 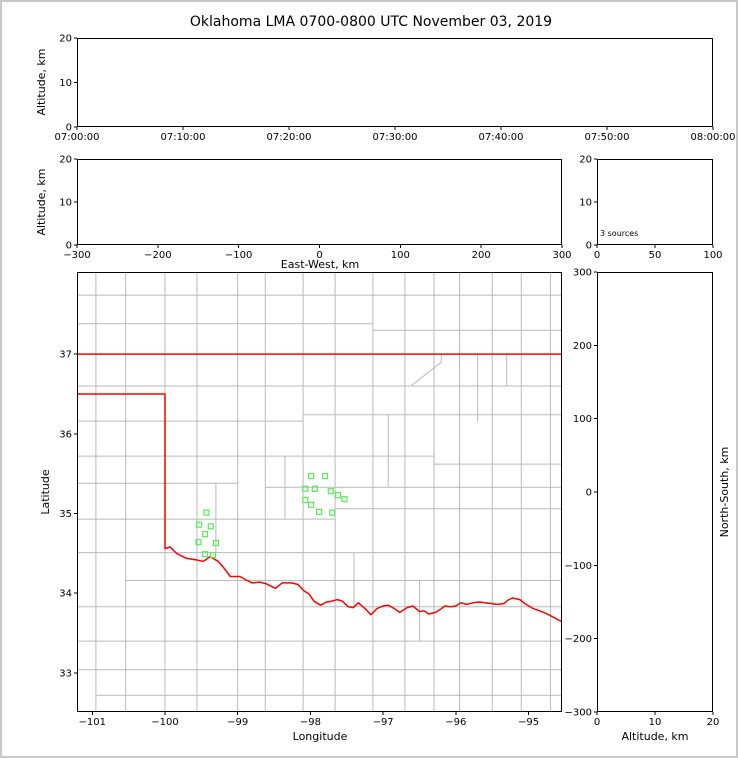 What do you see at coordinates (183, 137) in the screenshot?
I see `x-tick-label: 07:10:00` at bounding box center [183, 137].